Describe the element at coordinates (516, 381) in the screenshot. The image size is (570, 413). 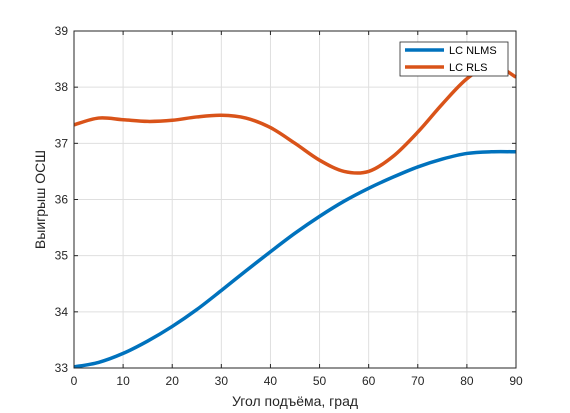
I see `x-tick-label: 90` at that location.